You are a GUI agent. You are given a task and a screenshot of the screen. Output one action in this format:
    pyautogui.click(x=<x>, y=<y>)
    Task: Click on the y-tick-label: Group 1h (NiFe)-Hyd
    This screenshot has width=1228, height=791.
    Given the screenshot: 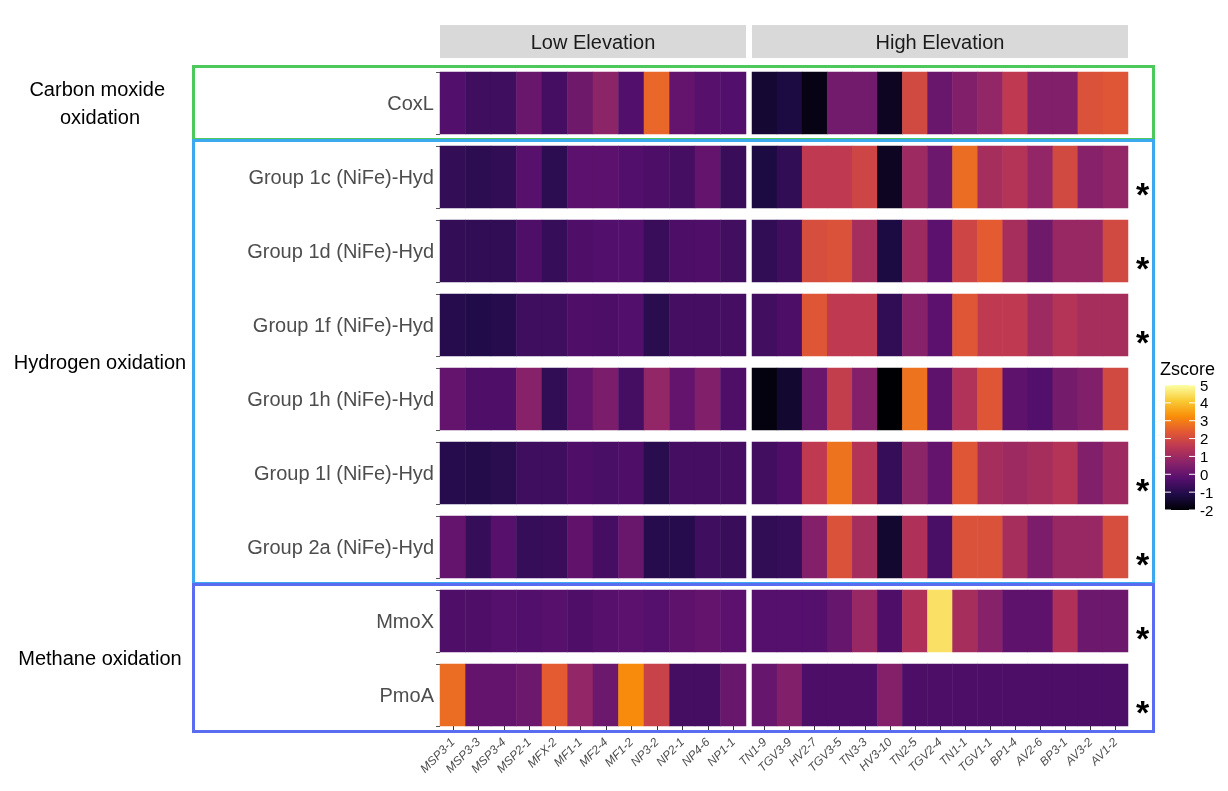 What is the action you would take?
    pyautogui.click(x=340, y=399)
    